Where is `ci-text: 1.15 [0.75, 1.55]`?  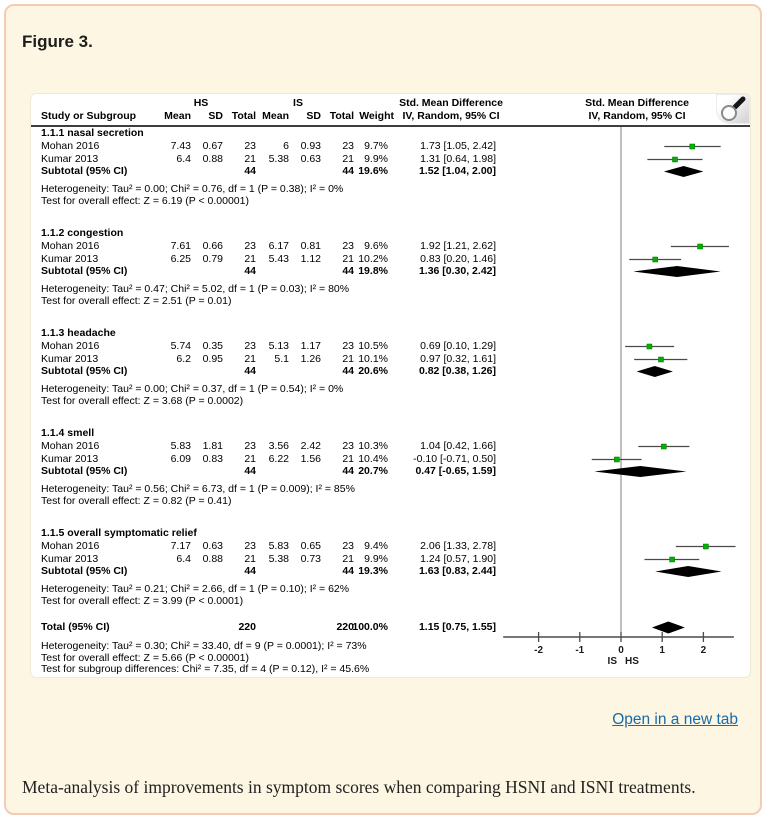
ci-text: 1.15 [0.75, 1.55] is located at coordinates (457, 627).